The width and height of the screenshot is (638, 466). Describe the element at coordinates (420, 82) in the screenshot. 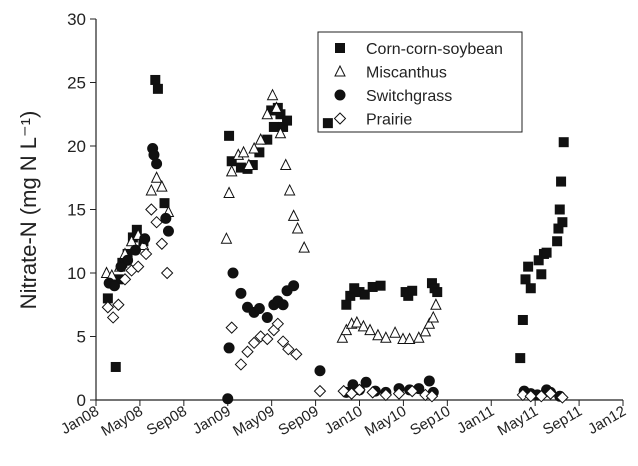

I see `legend-box` at that location.